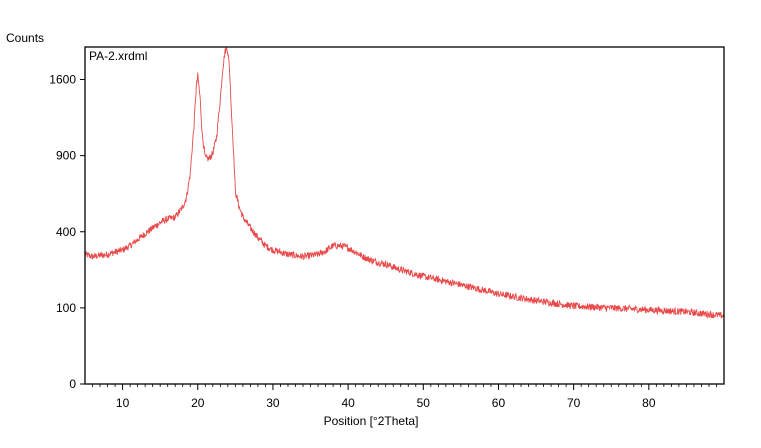  What do you see at coordinates (72, 384) in the screenshot?
I see `y-tick-label: 0` at bounding box center [72, 384].